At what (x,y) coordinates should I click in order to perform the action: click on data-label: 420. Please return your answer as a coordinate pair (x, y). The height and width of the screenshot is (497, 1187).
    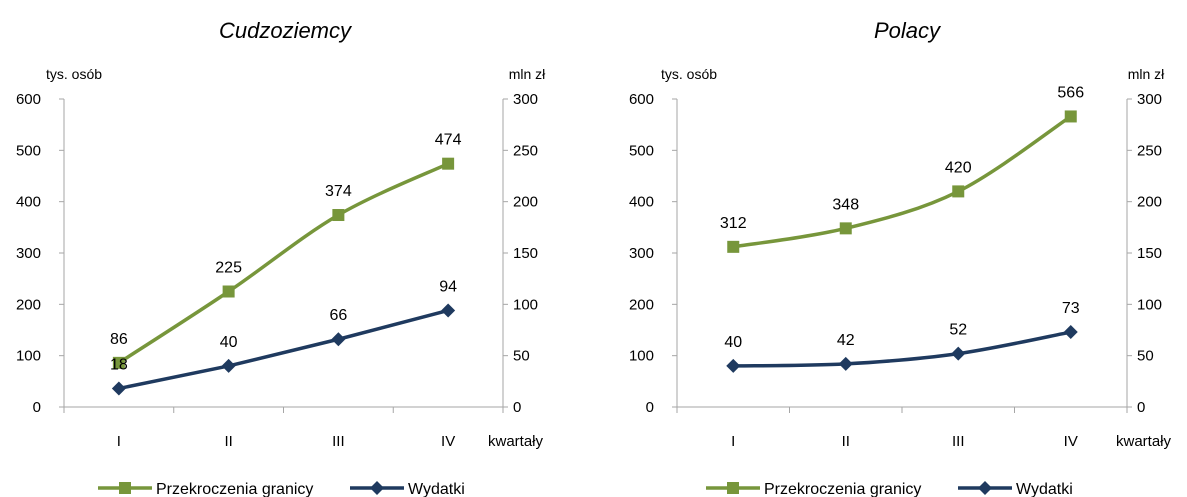
    Looking at the image, I should click on (958, 167).